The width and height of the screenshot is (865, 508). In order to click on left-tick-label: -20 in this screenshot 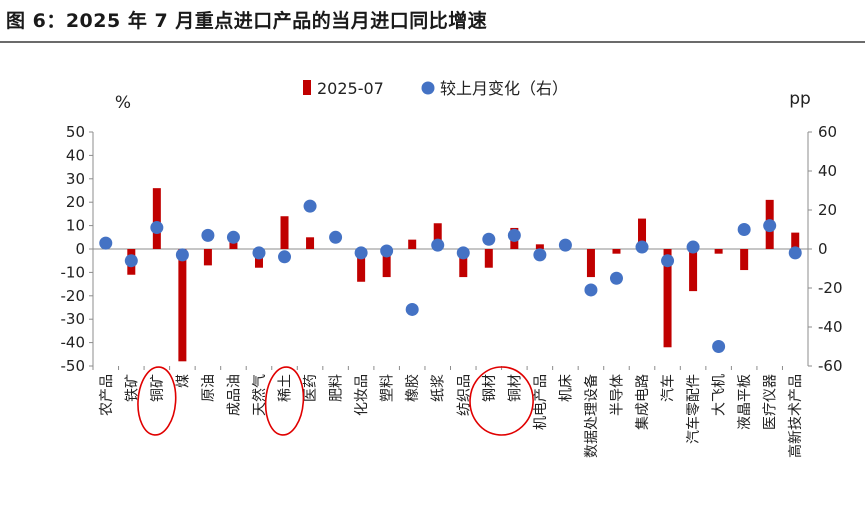, I will do `click(73, 296)`.